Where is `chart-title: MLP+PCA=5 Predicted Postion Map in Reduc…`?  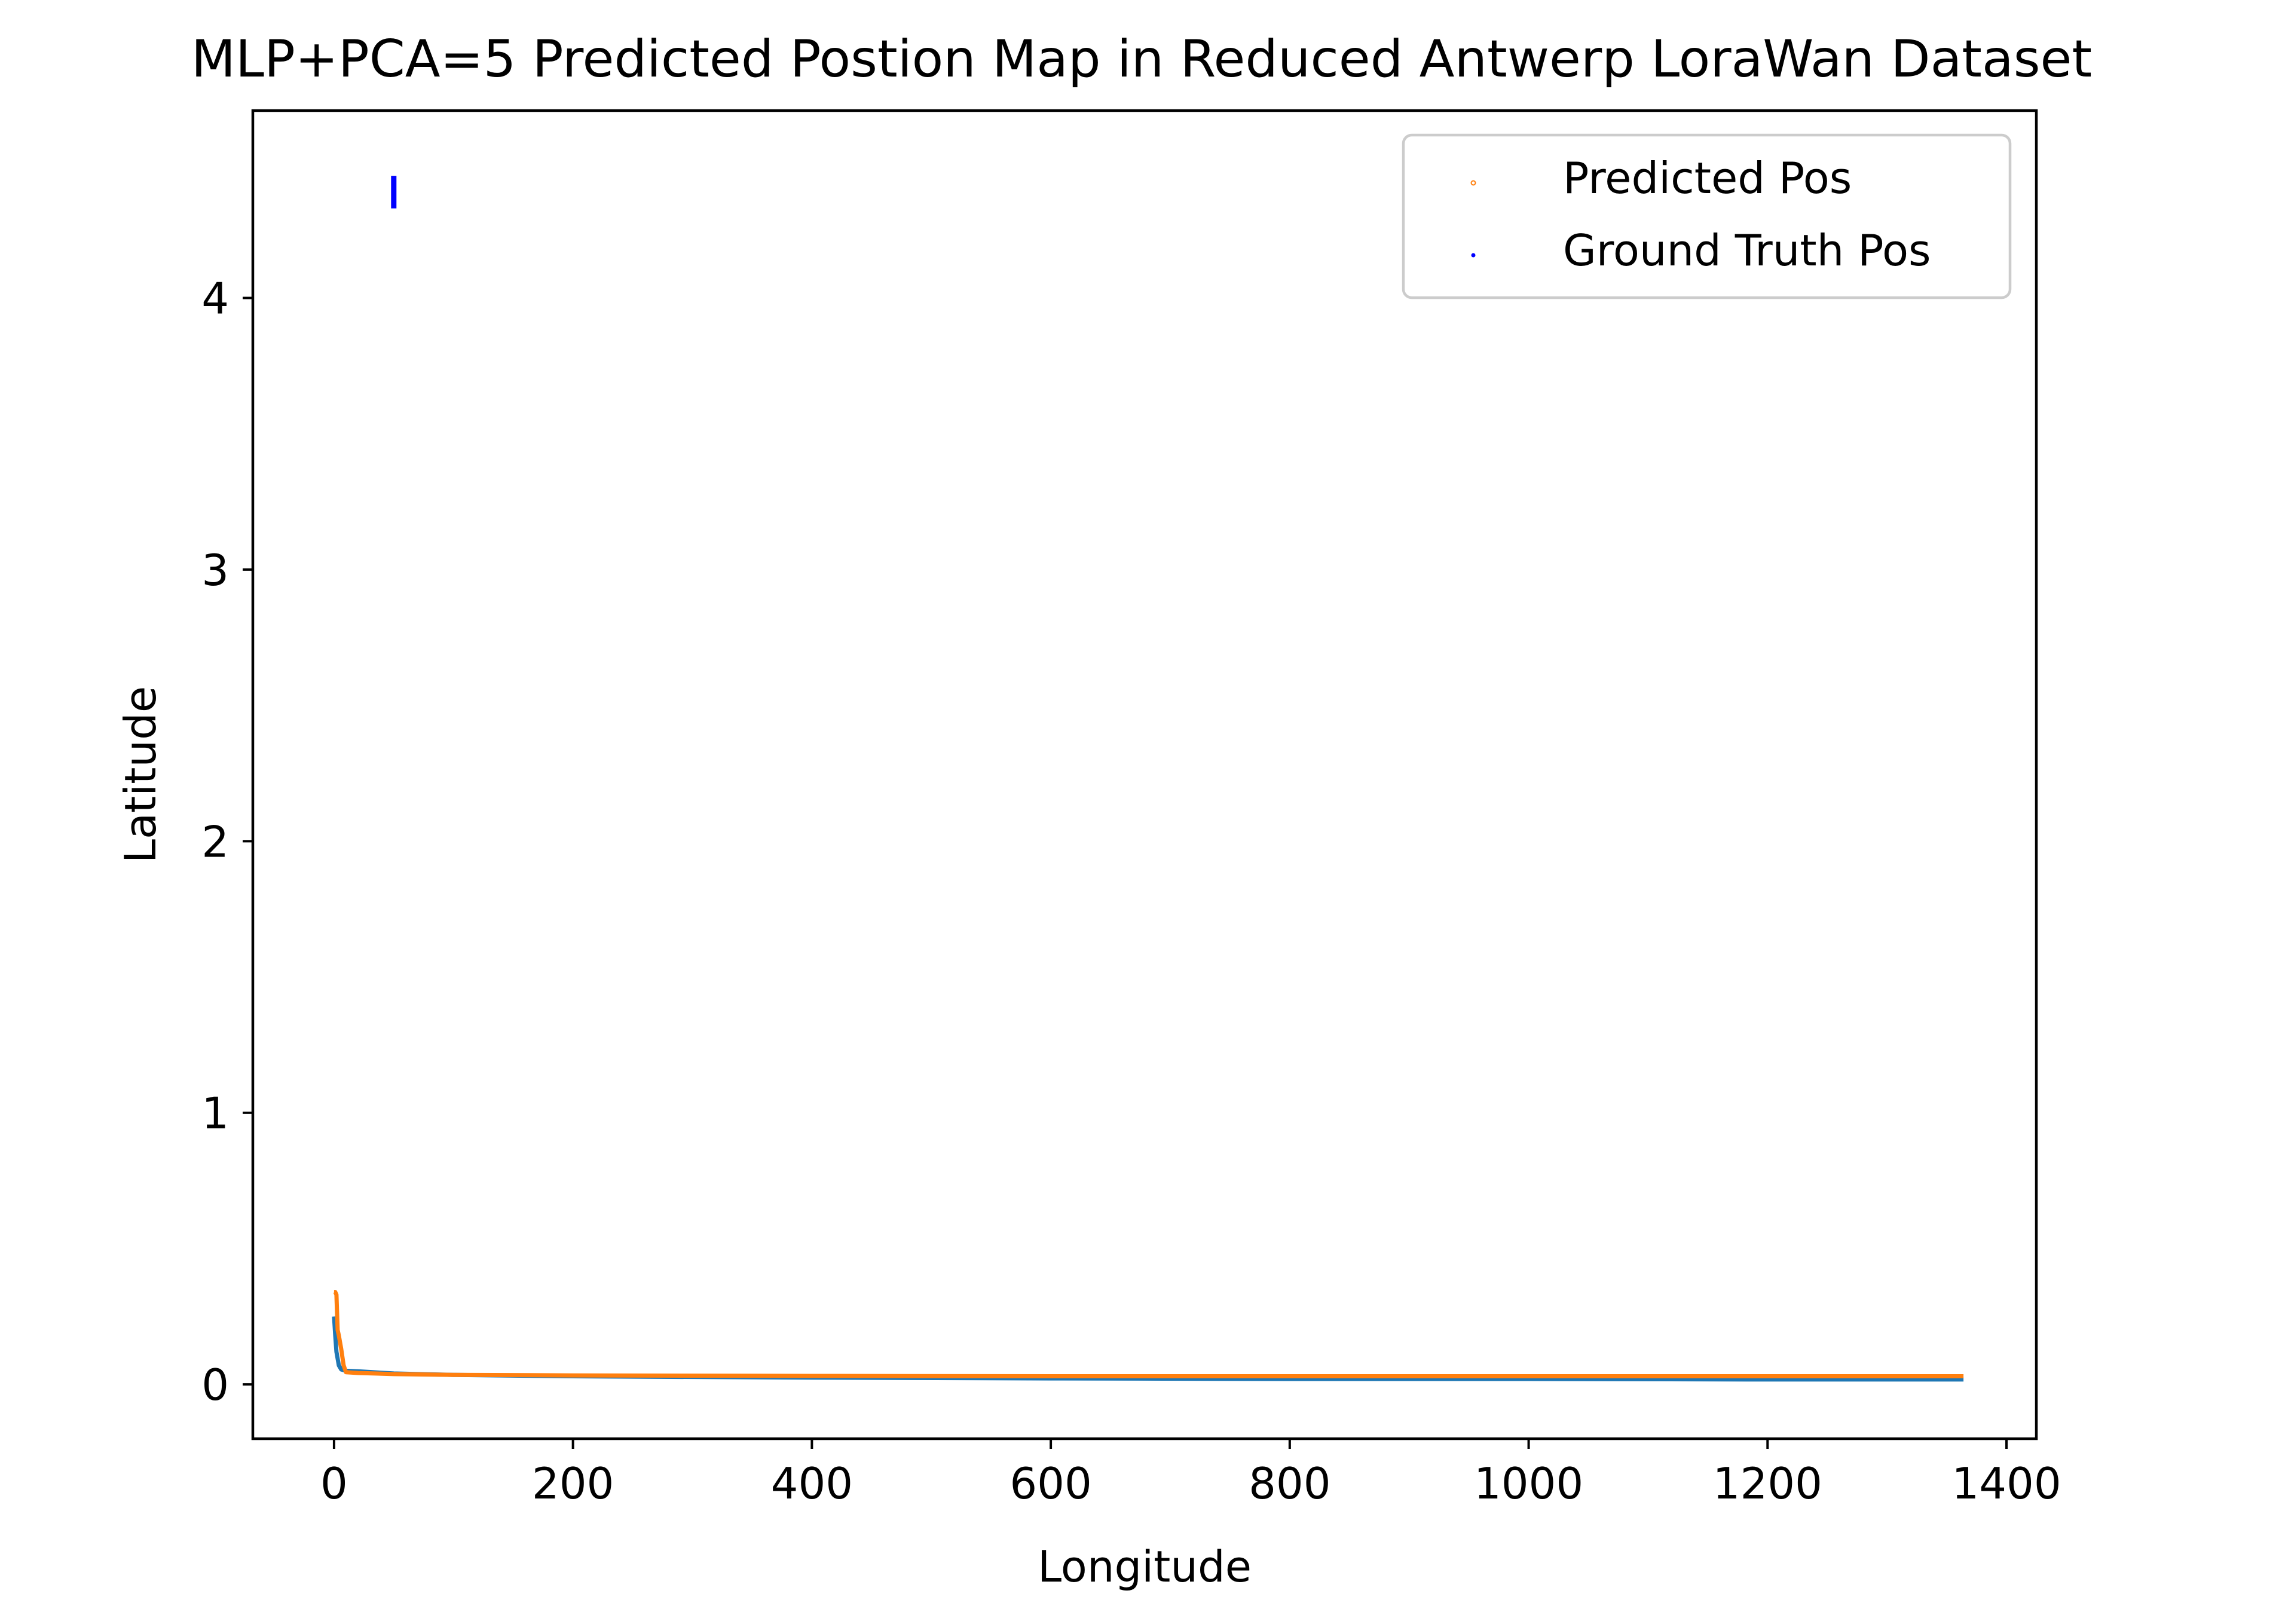 chart-title: MLP+PCA=5 Predicted Postion Map in Reduc… is located at coordinates (1141, 59).